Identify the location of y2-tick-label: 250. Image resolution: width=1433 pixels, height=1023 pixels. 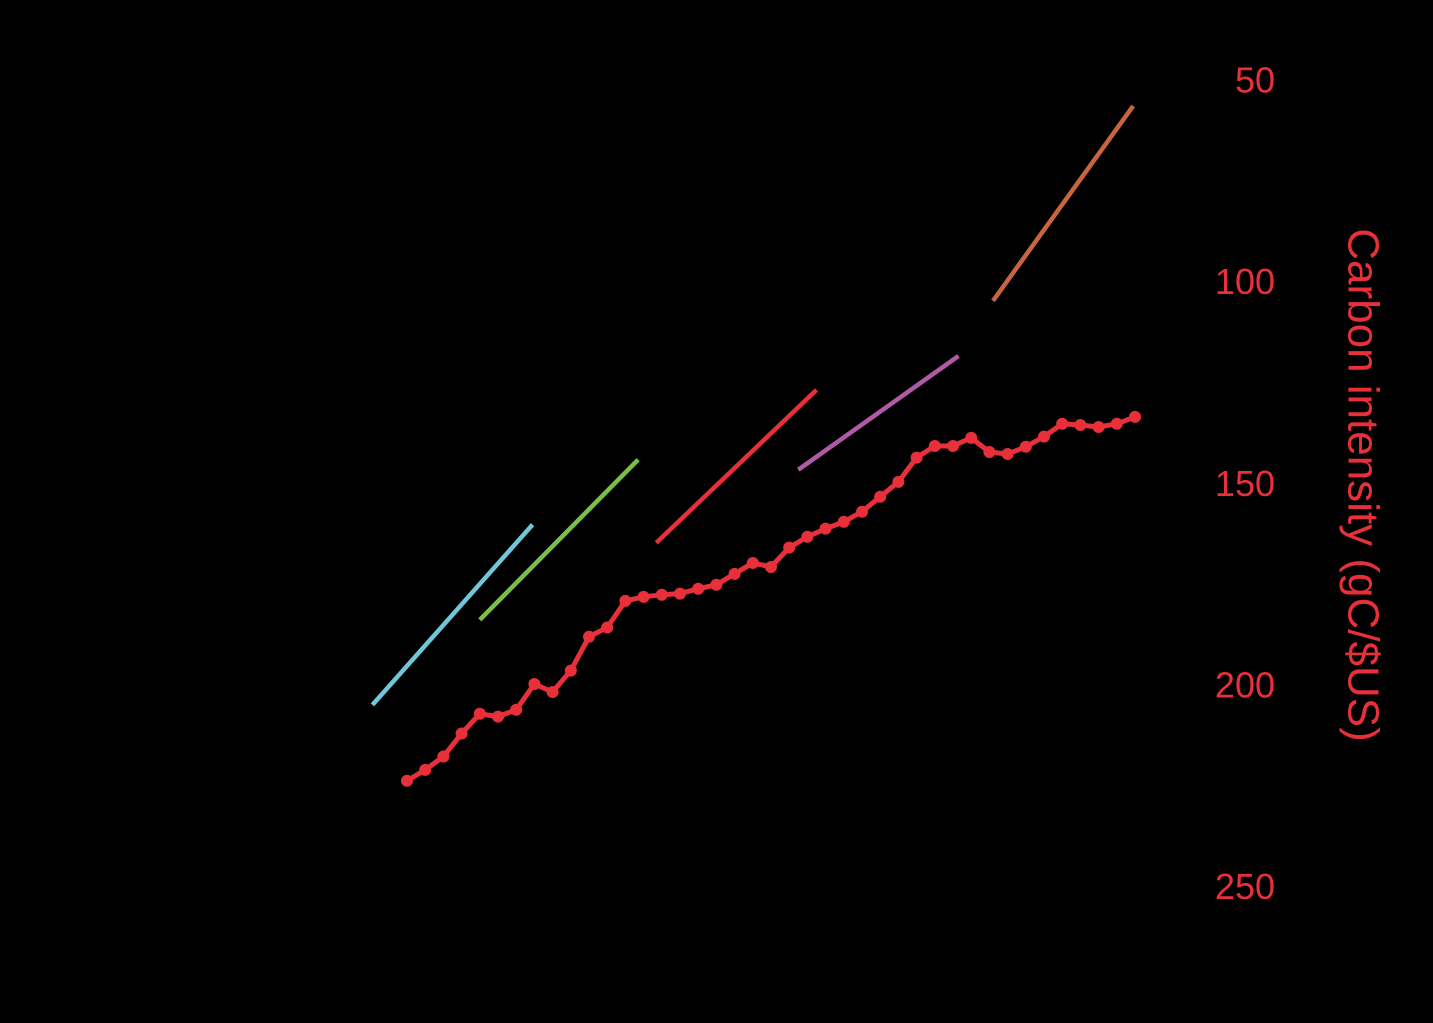
(1245, 886).